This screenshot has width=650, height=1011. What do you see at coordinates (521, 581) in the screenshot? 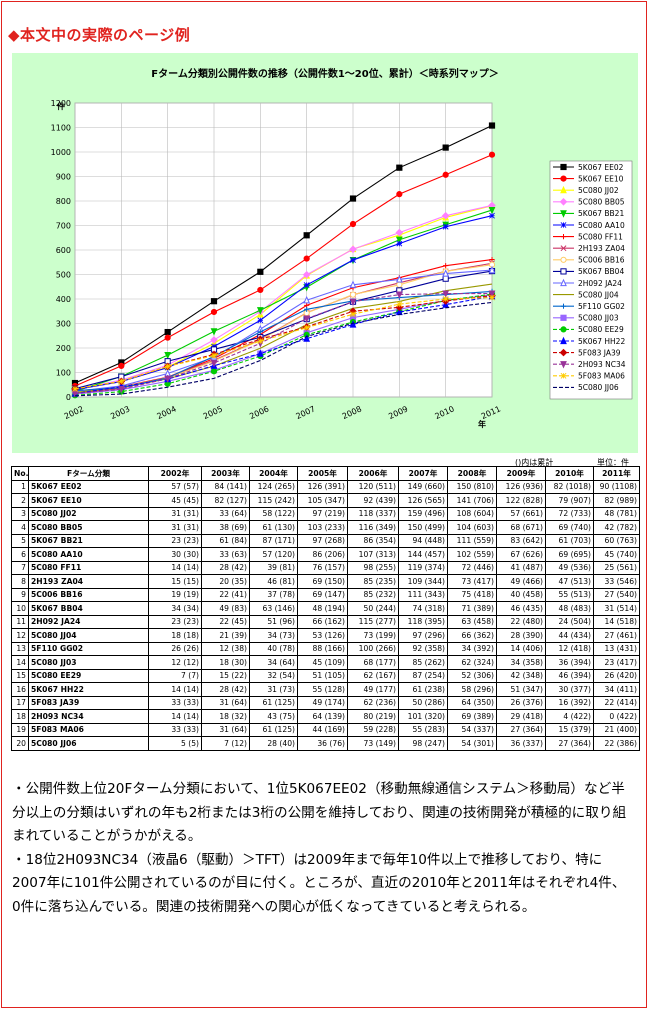
I see `count-cell: 49 (466)` at bounding box center [521, 581].